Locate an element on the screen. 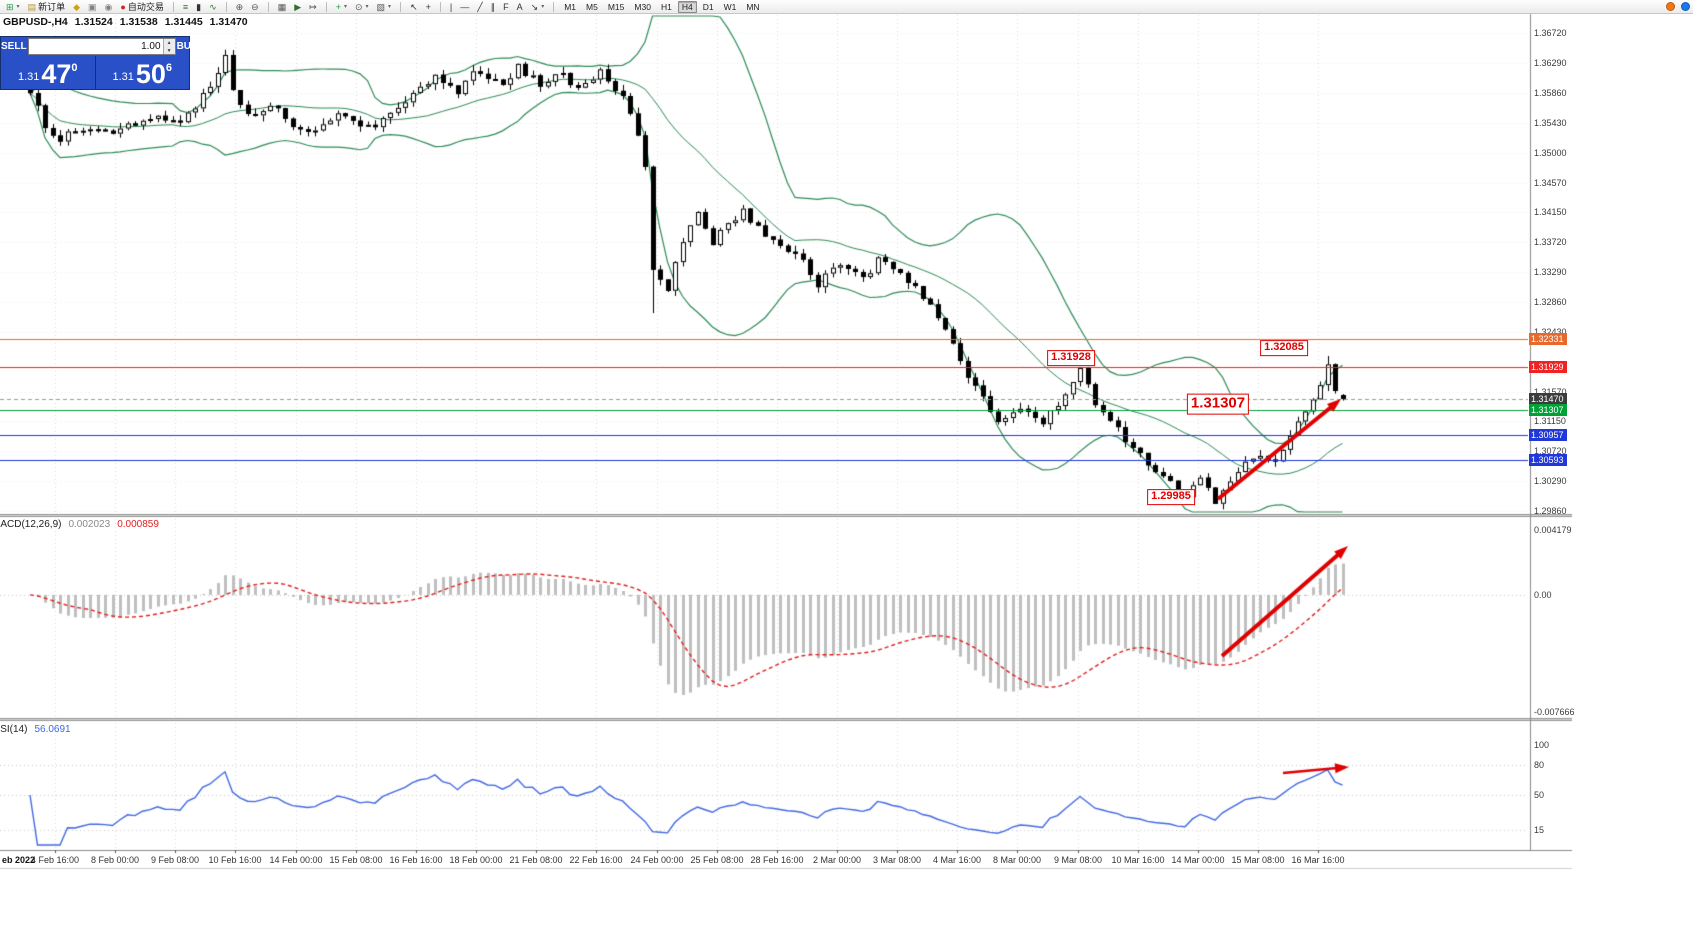 The height and width of the screenshot is (935, 1693). crosshair-icon: + is located at coordinates (428, 7).